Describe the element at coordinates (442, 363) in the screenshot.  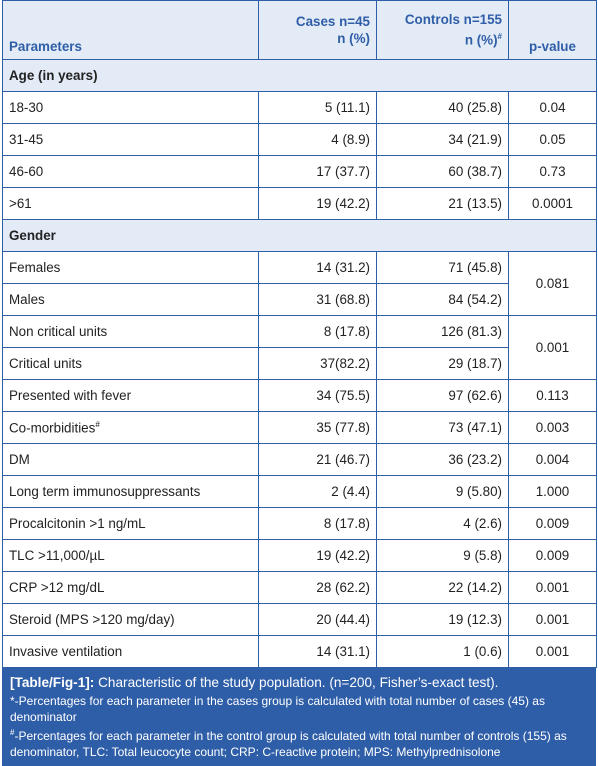
I see `row-controls: 29 (18.7)` at that location.